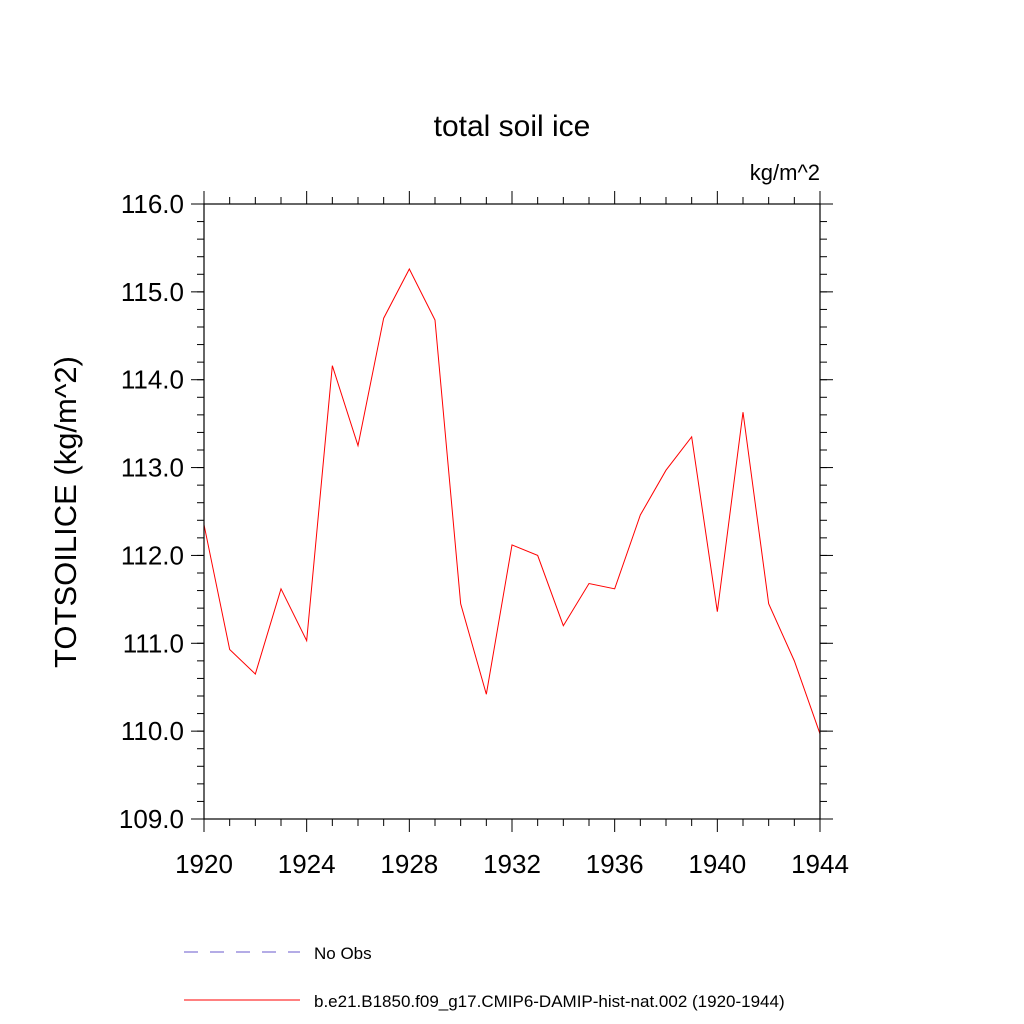 This screenshot has width=1024, height=1024. Describe the element at coordinates (512, 126) in the screenshot. I see `chart-title: total soil ice` at that location.